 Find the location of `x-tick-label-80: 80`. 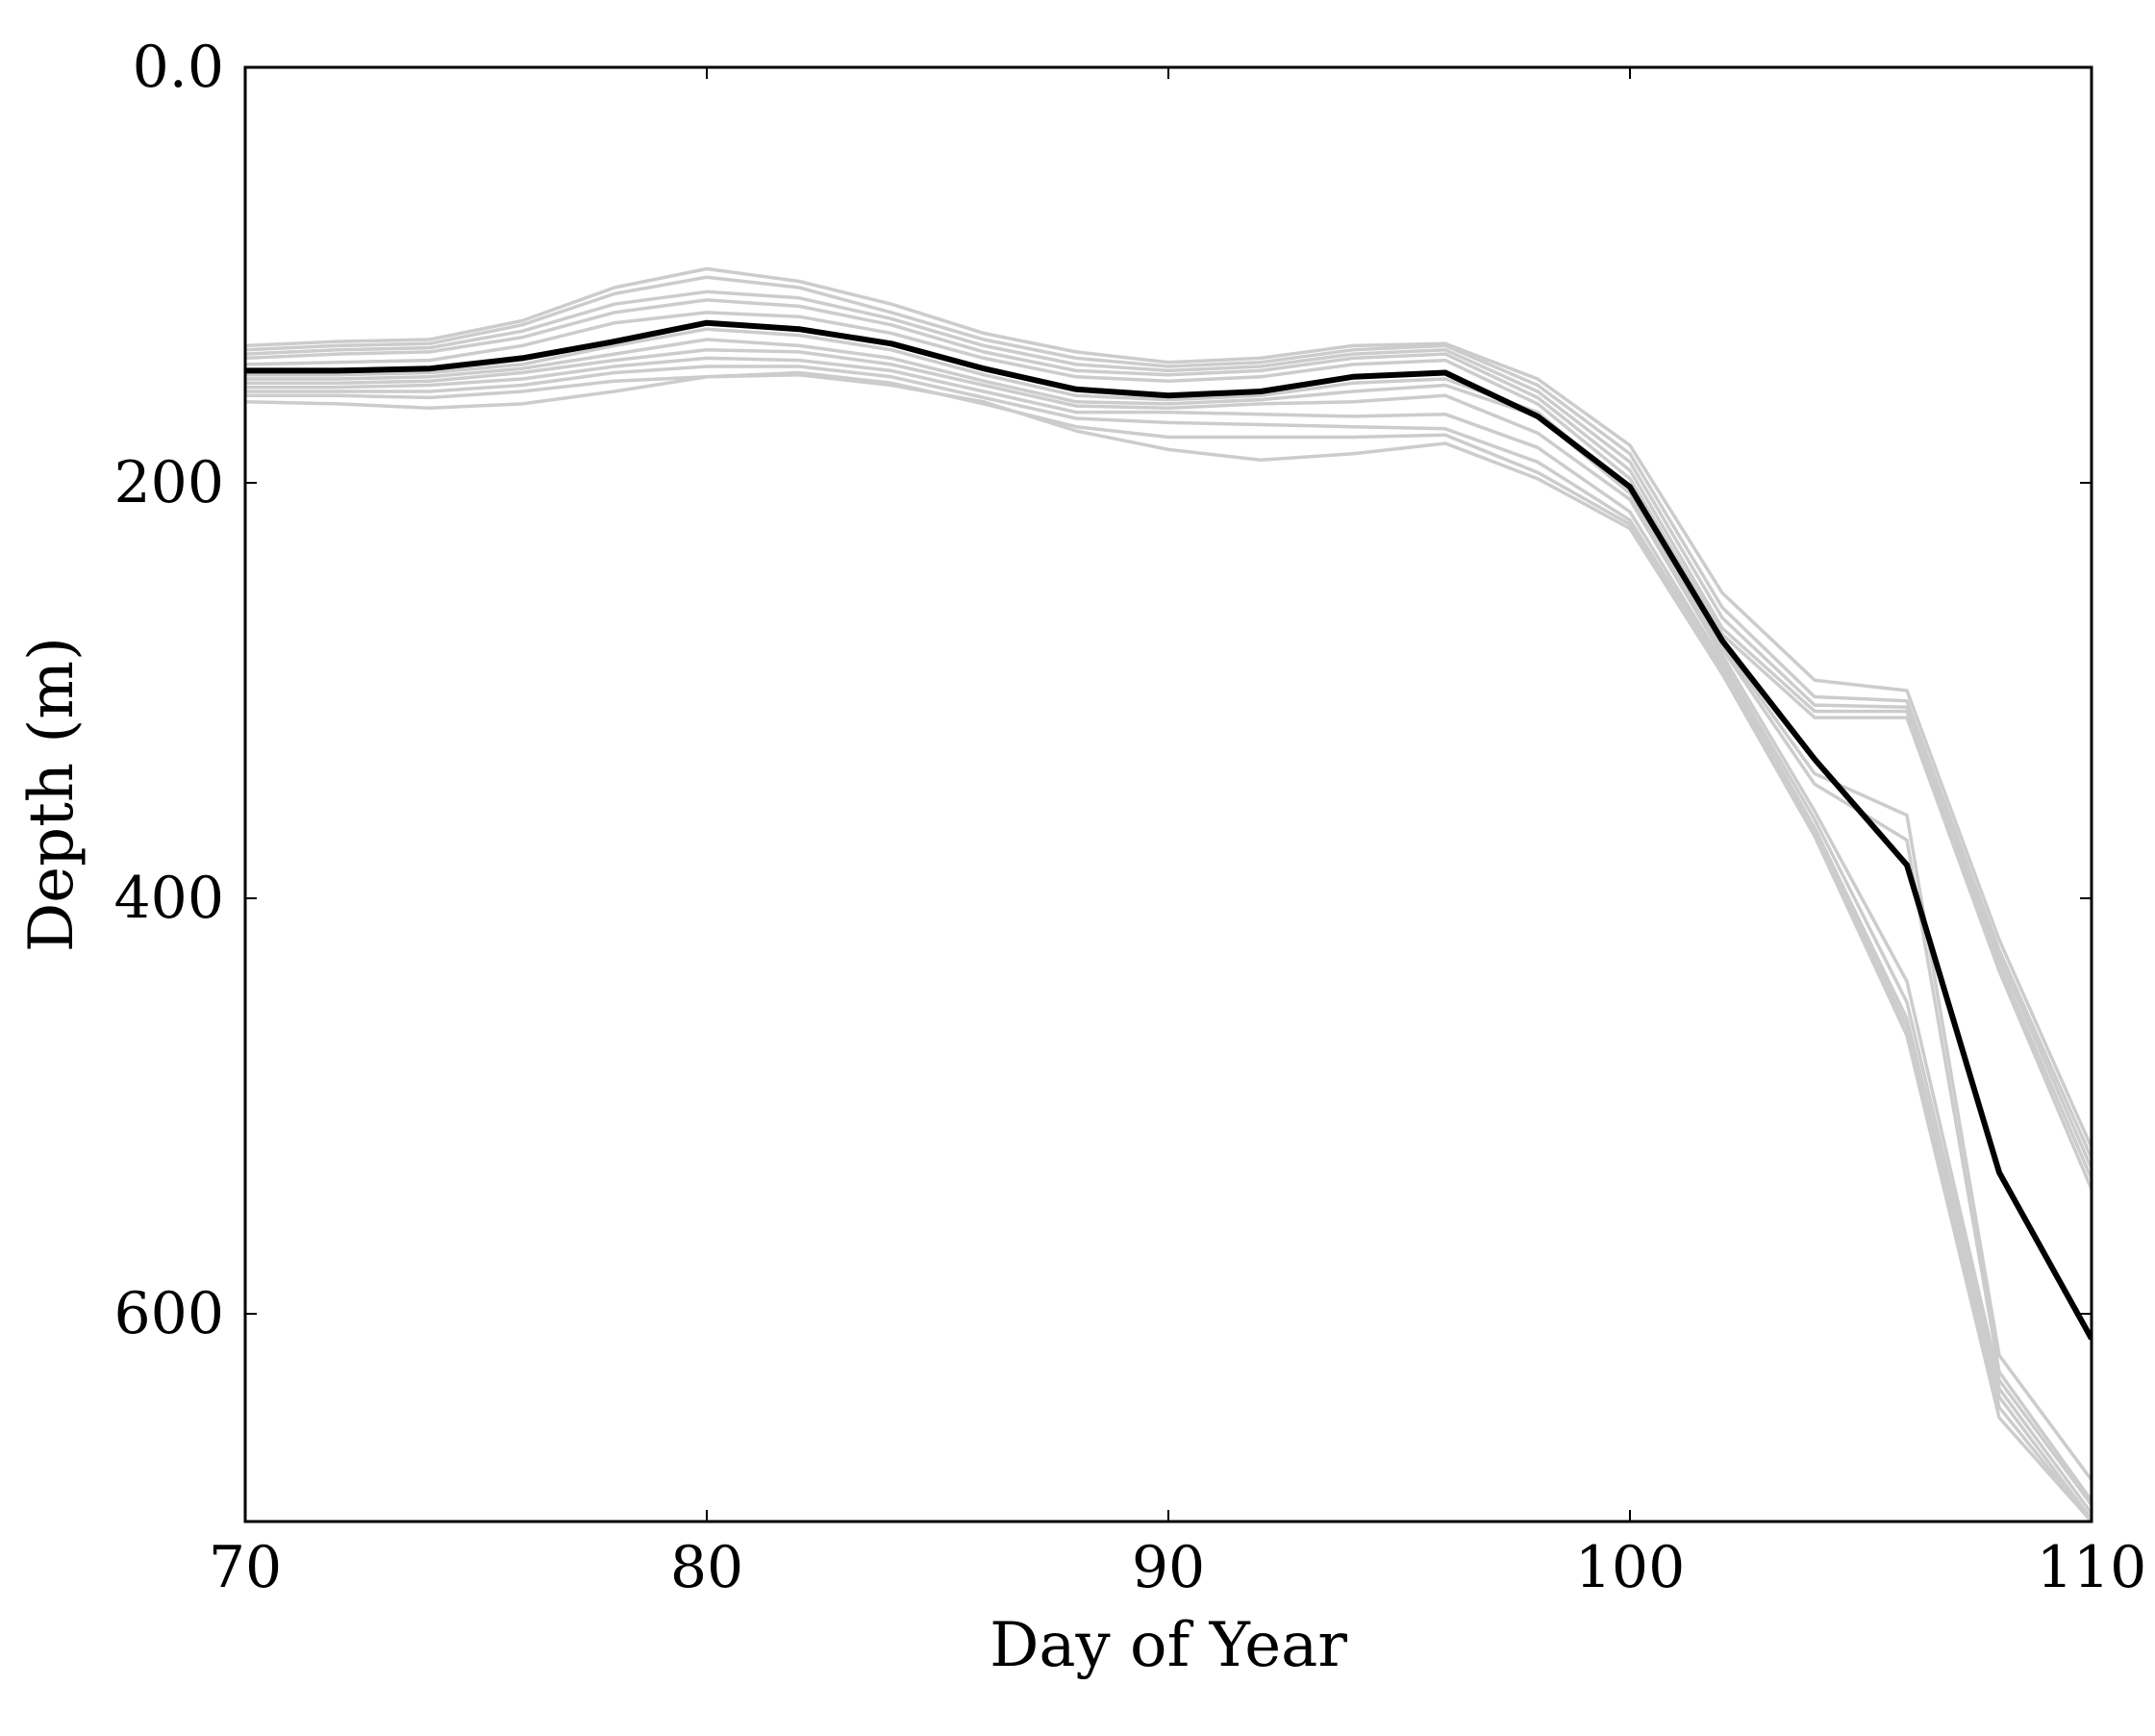

x-tick-label-80: 80 is located at coordinates (706, 1567).